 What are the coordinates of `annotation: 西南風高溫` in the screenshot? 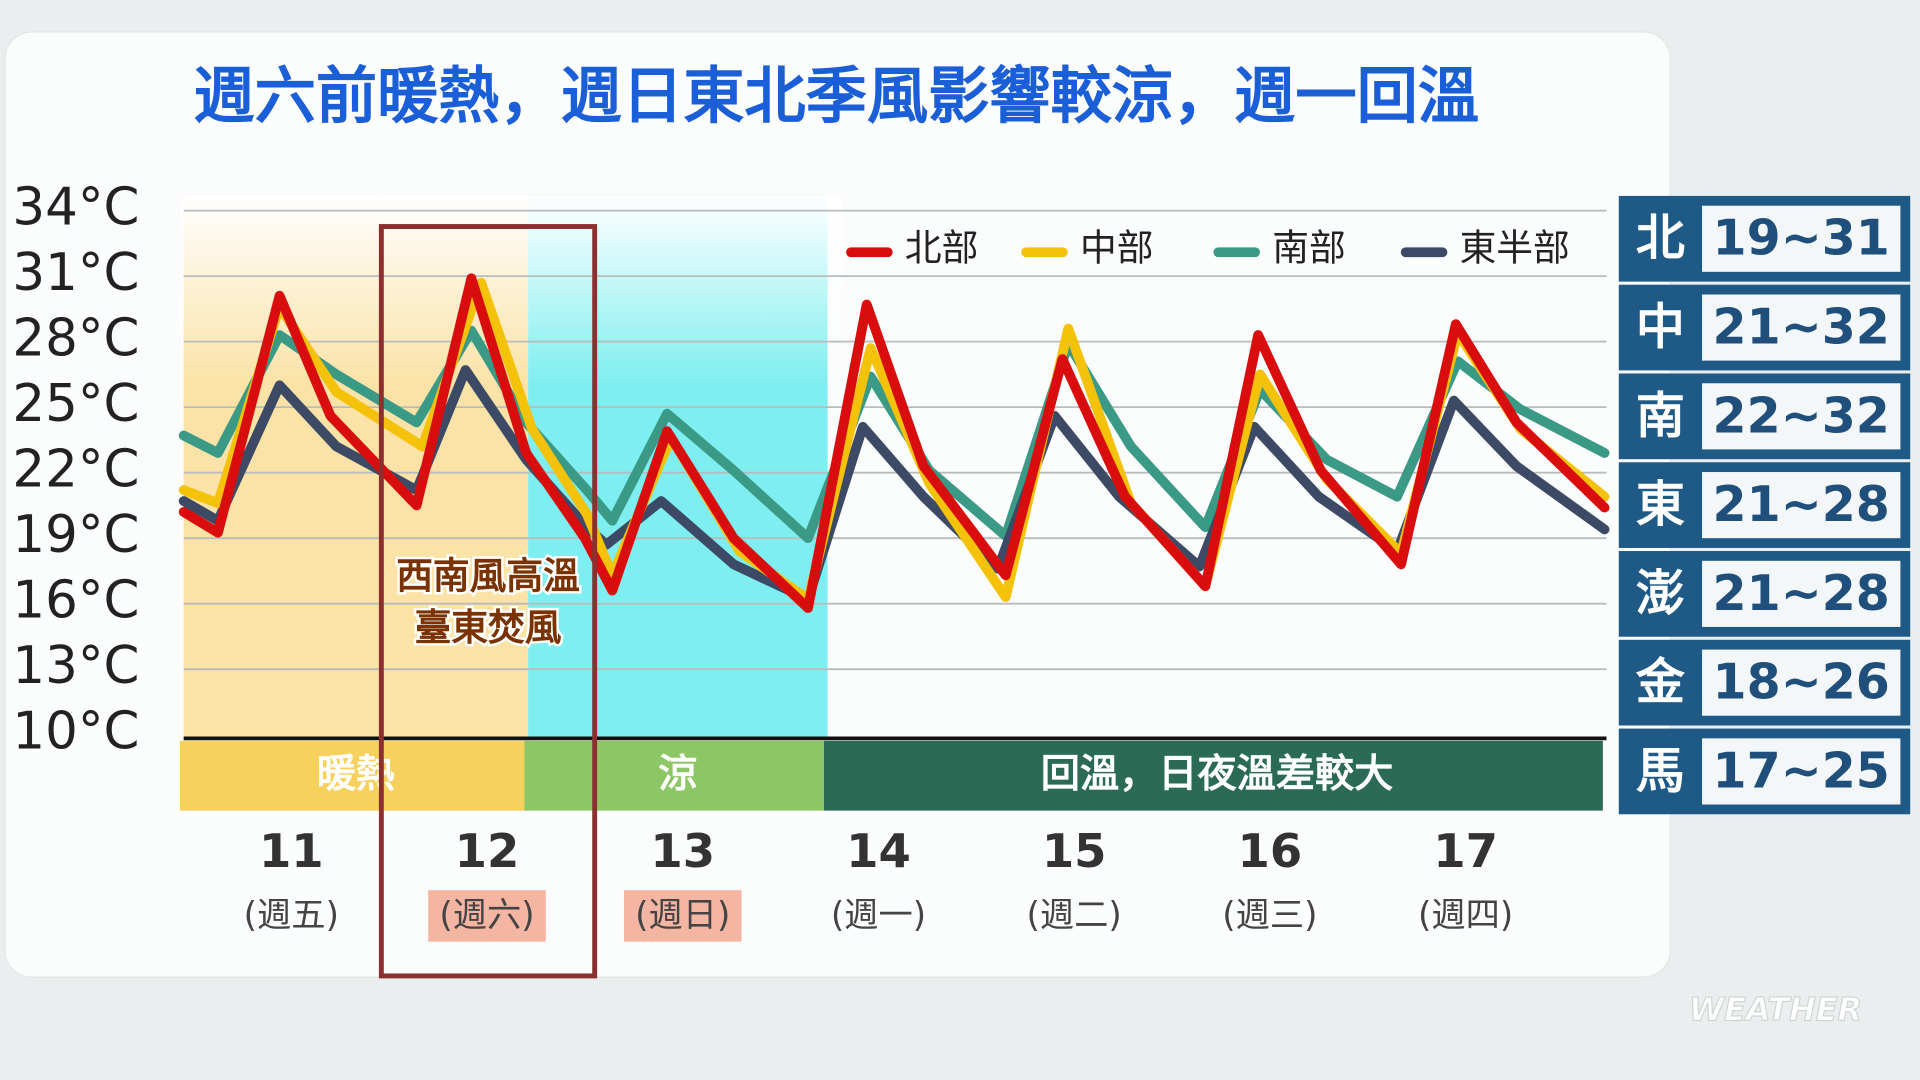 It's located at (488, 575).